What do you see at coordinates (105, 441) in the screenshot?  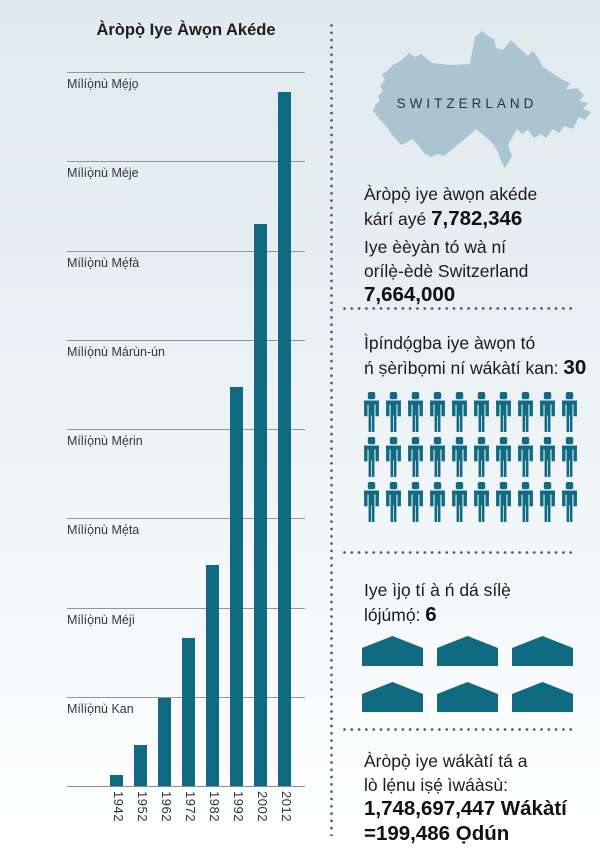 I see `y-axis-tick-label: Mílíọ̀nù Mẹ́rin` at bounding box center [105, 441].